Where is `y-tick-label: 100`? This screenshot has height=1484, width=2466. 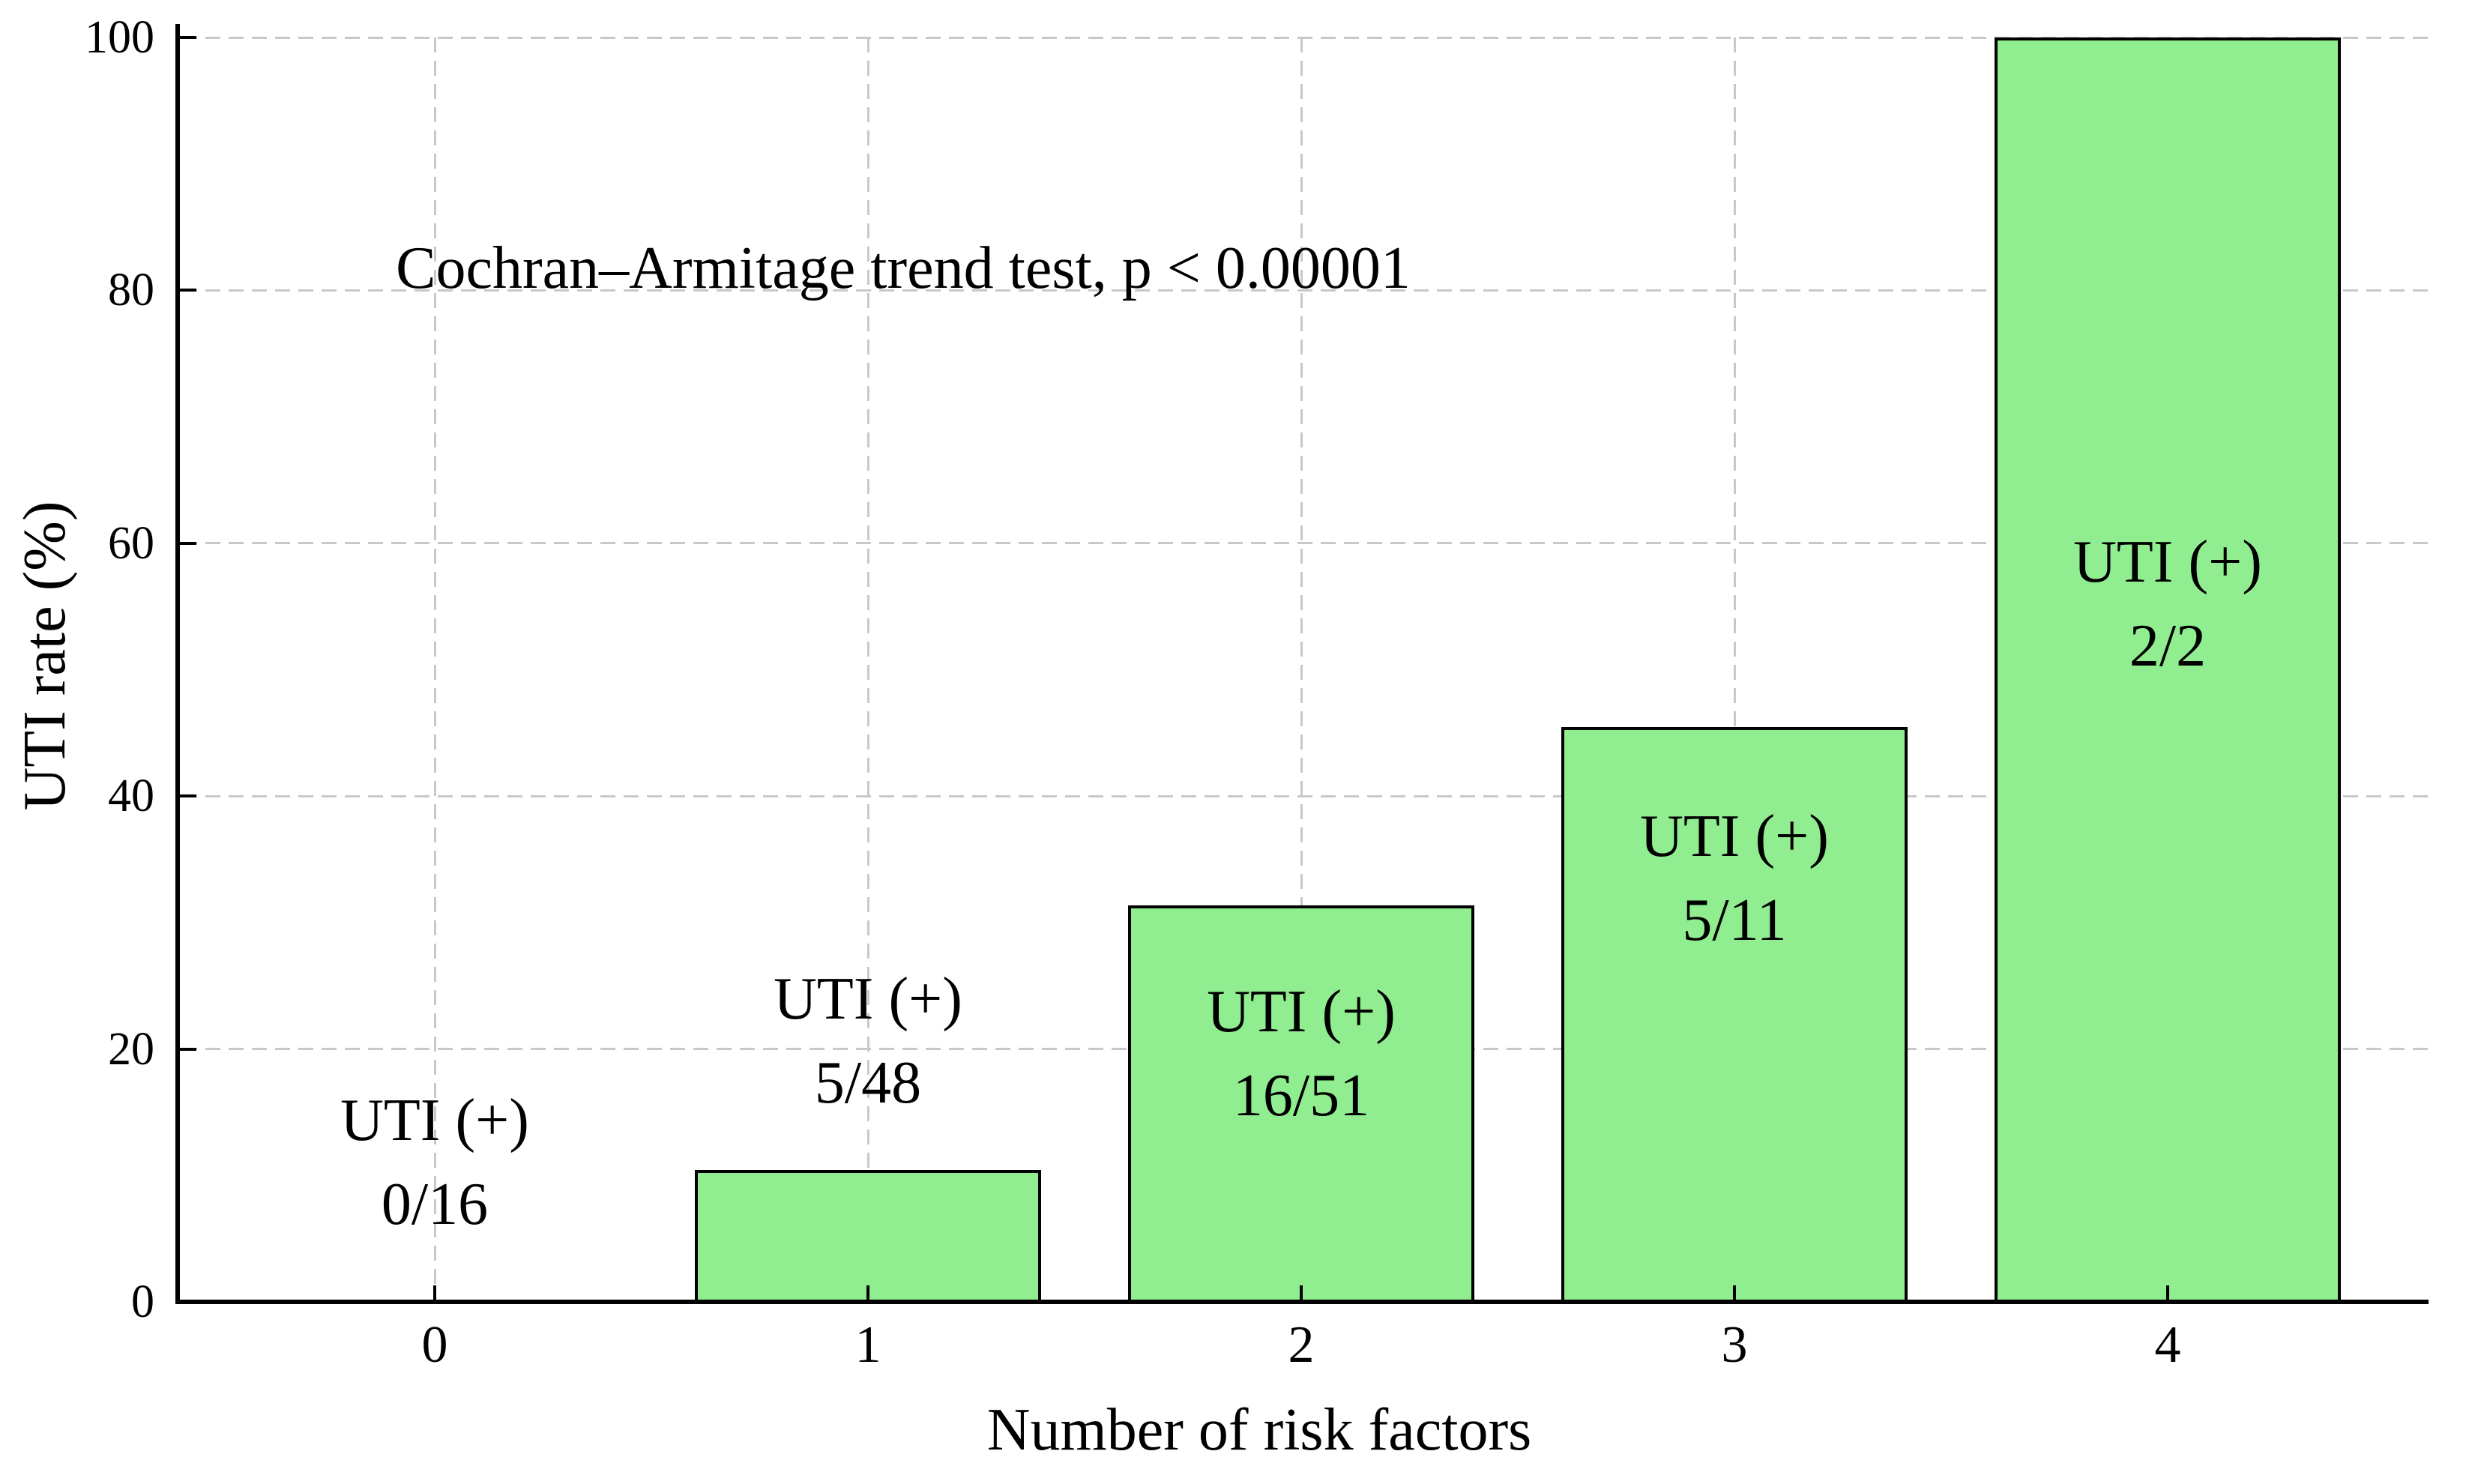 y-tick-label: 100 is located at coordinates (119, 37).